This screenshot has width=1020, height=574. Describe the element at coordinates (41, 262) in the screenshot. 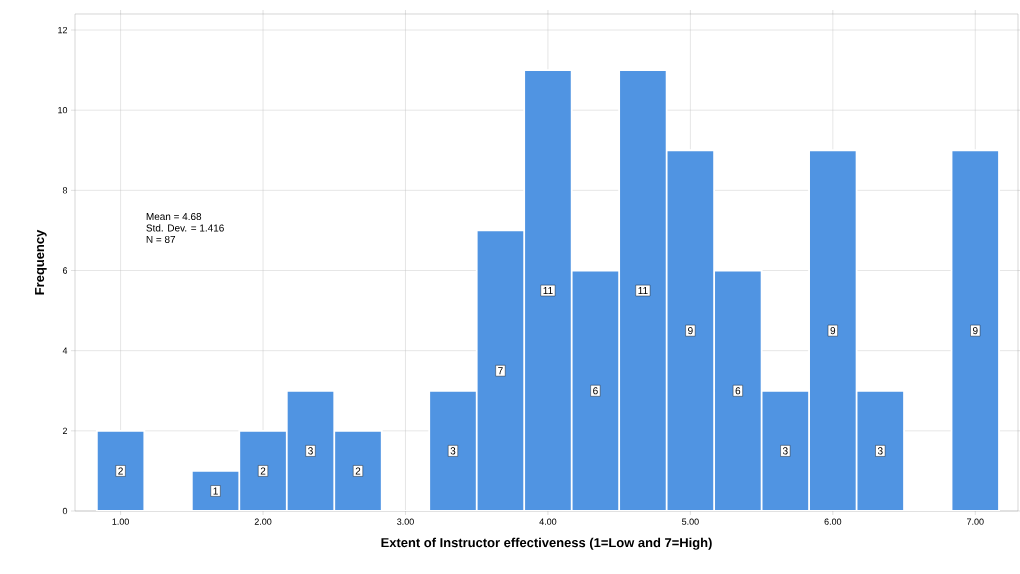

I see `y-axis-title: Frequency` at that location.